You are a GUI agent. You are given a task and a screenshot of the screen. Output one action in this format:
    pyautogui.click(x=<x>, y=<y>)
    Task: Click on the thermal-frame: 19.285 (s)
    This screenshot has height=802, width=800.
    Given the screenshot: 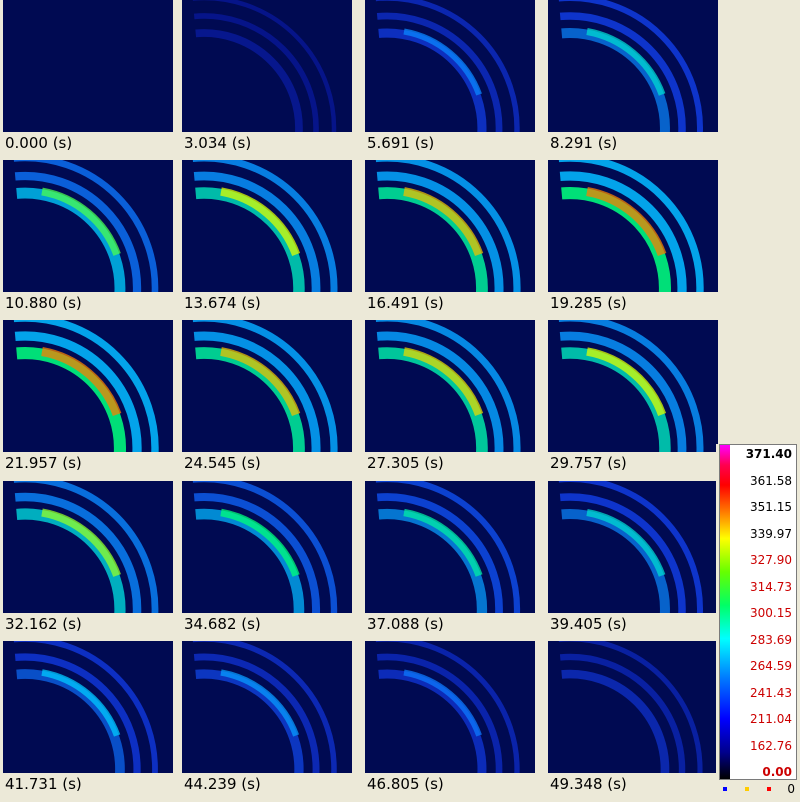 What is the action you would take?
    pyautogui.click(x=634, y=240)
    